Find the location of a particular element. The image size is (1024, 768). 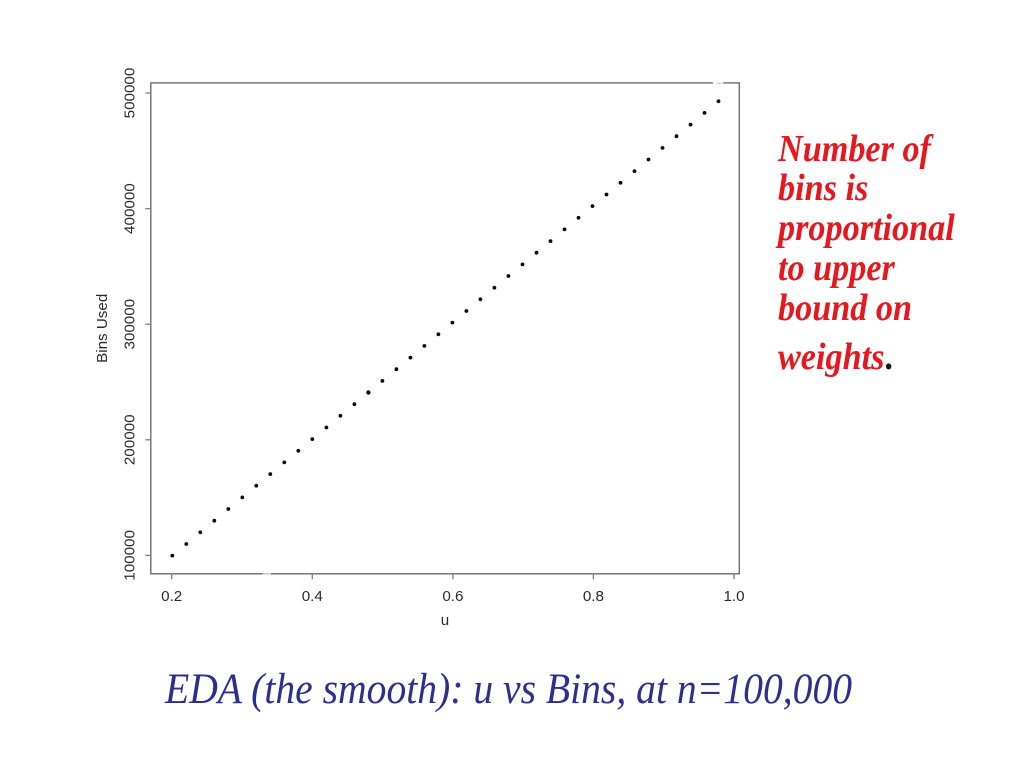

svg-text: 400000 is located at coordinates (130, 208).